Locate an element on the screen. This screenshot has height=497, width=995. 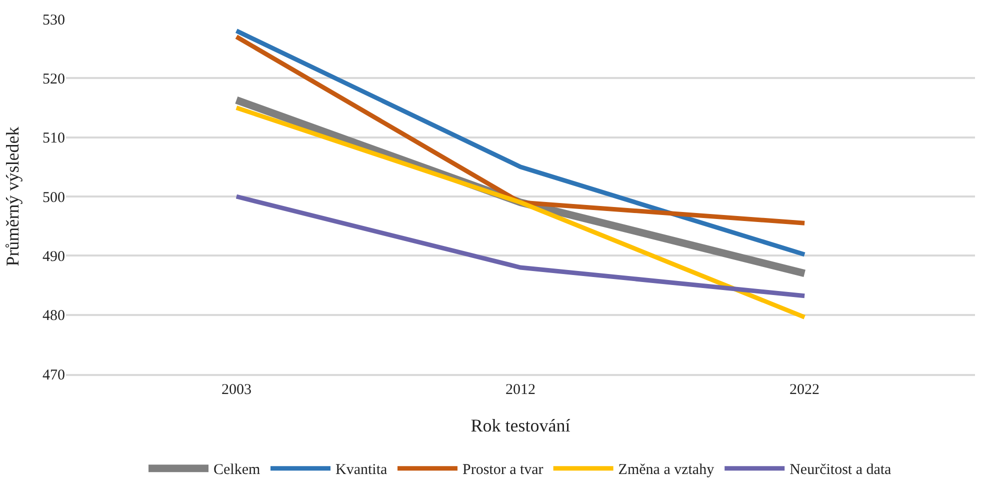
legend-label: Neurčitost a data is located at coordinates (841, 470).